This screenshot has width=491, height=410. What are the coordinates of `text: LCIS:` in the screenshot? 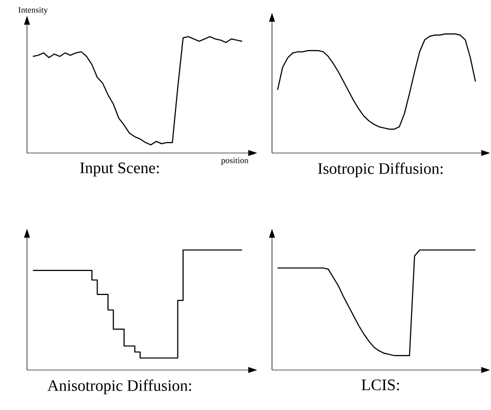 It's located at (380, 385).